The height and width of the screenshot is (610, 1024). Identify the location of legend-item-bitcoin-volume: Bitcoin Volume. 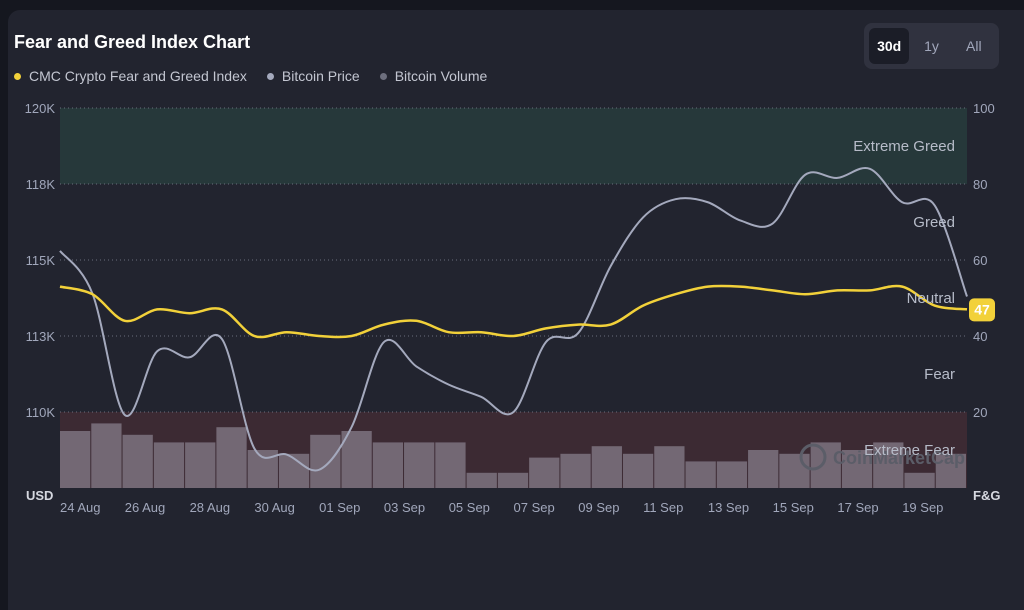
(433, 76).